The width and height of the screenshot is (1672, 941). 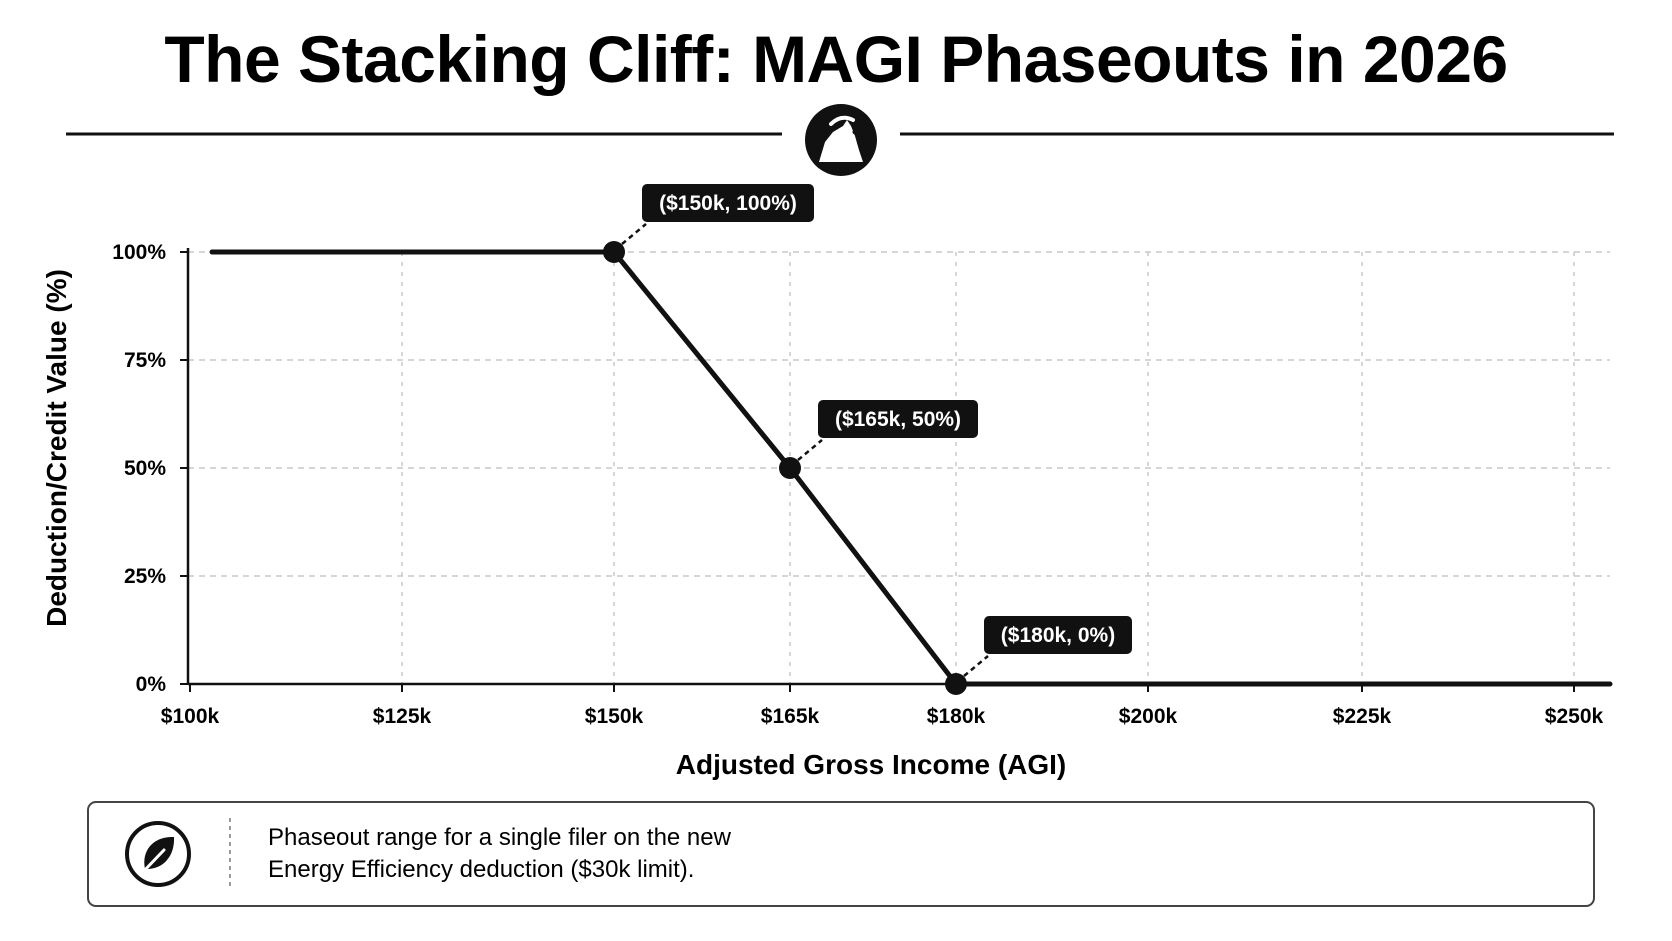 I want to click on leaf-icon, so click(x=158, y=854).